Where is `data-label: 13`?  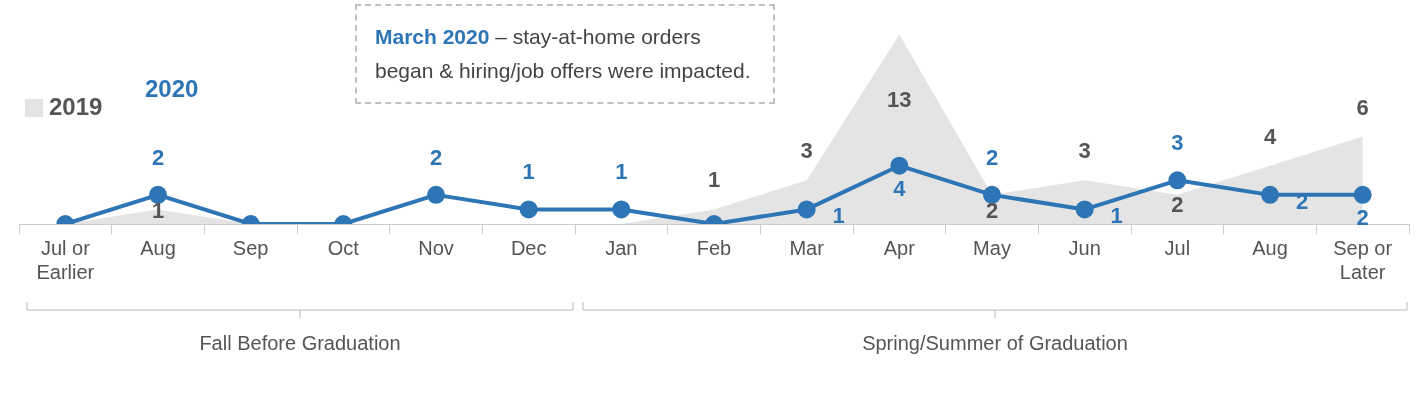
data-label: 13 is located at coordinates (899, 99).